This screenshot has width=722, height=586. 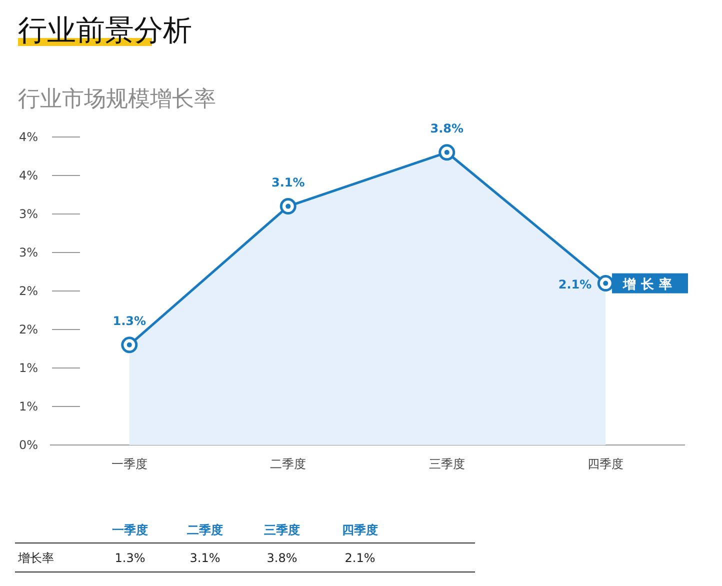 What do you see at coordinates (282, 530) in the screenshot?
I see `category-label: 三季度` at bounding box center [282, 530].